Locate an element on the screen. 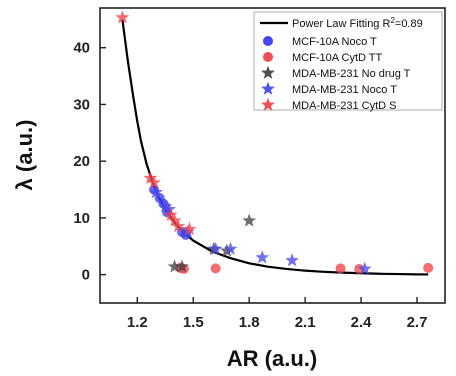 The height and width of the screenshot is (376, 456). y-axis-title: λ (a.u.) is located at coordinates (24, 155).